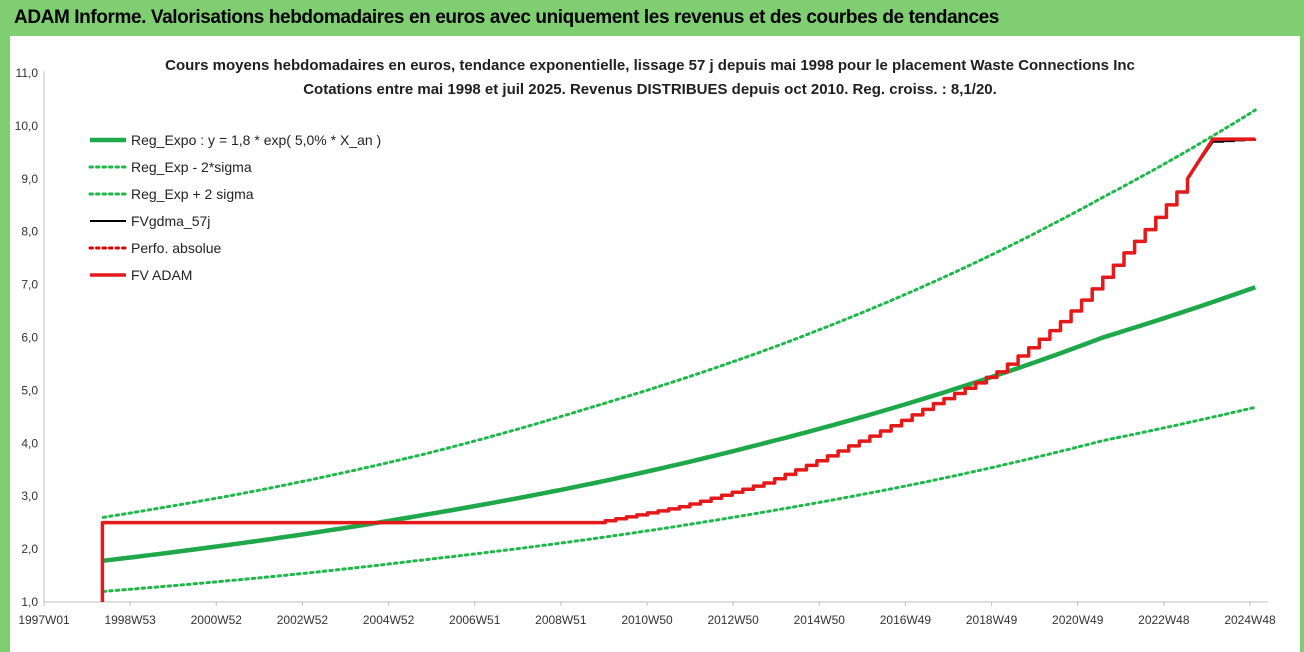  Describe the element at coordinates (191, 167) in the screenshot. I see `legend-label: Reg_Exp - 2*sigma` at that location.